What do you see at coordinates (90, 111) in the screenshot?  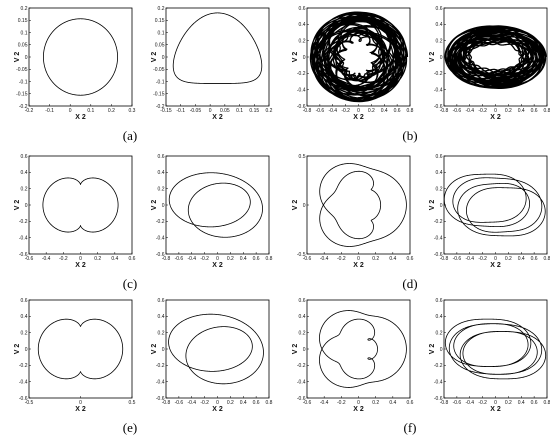 I see `x-tick-label: 0.1` at bounding box center [90, 111].